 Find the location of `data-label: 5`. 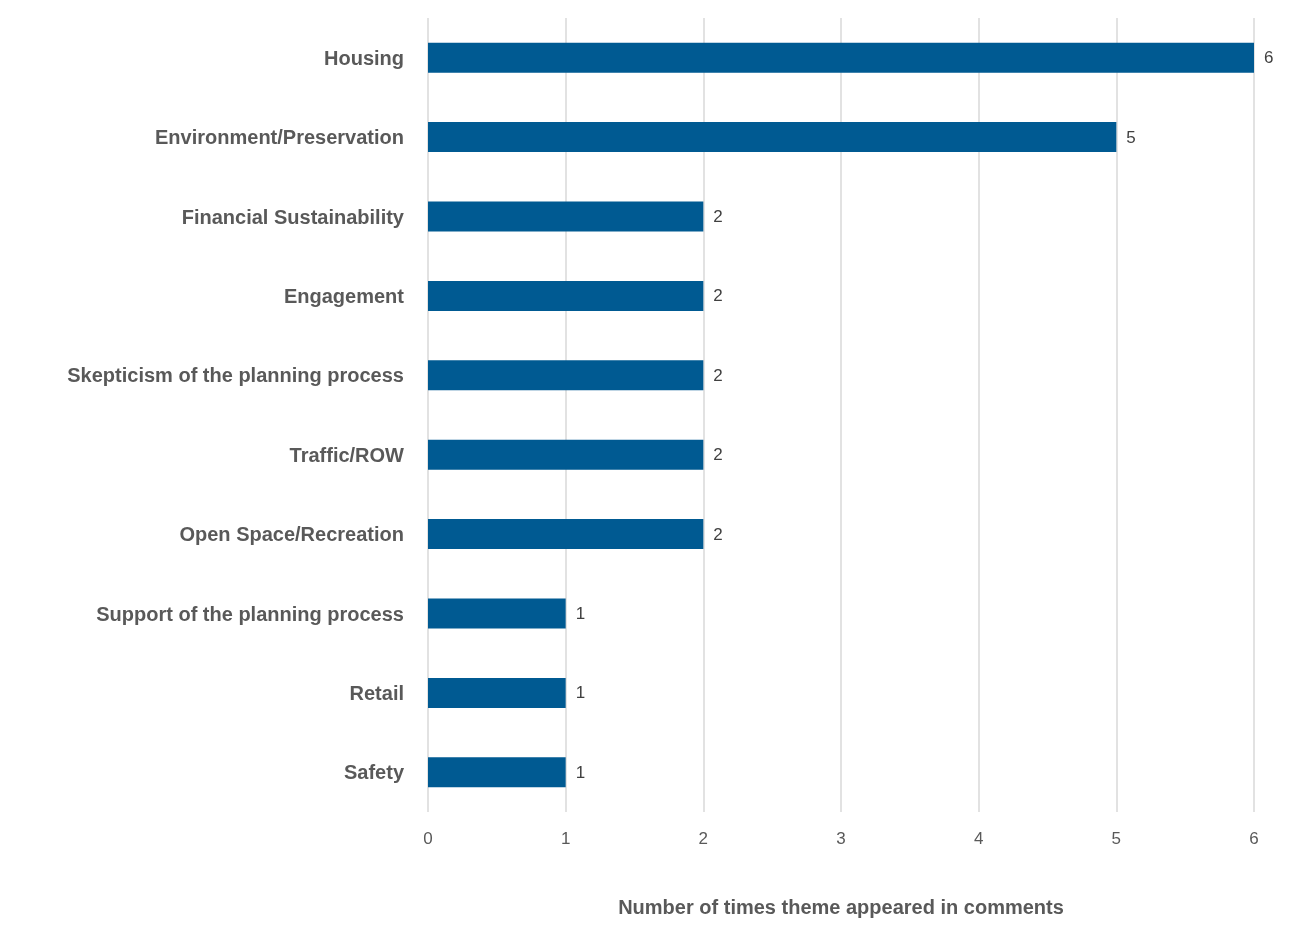

data-label: 5 is located at coordinates (1131, 137).